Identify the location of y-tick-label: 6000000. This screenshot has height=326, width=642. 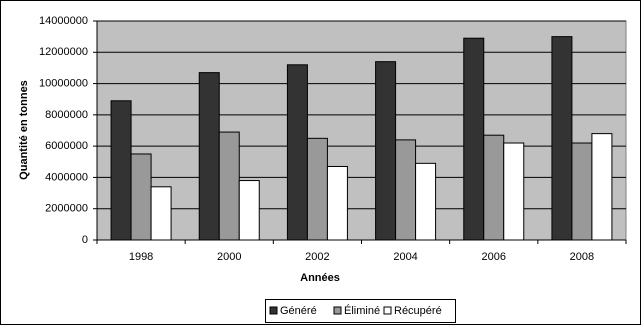
(66, 146).